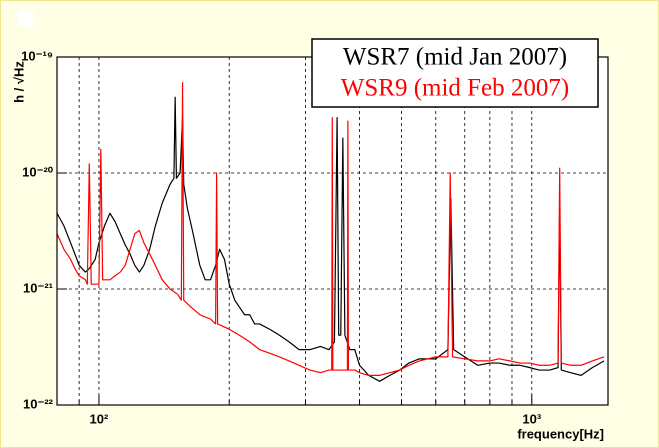 The width and height of the screenshot is (659, 448). Describe the element at coordinates (99, 418) in the screenshot. I see `x-tick-label: 10²` at that location.